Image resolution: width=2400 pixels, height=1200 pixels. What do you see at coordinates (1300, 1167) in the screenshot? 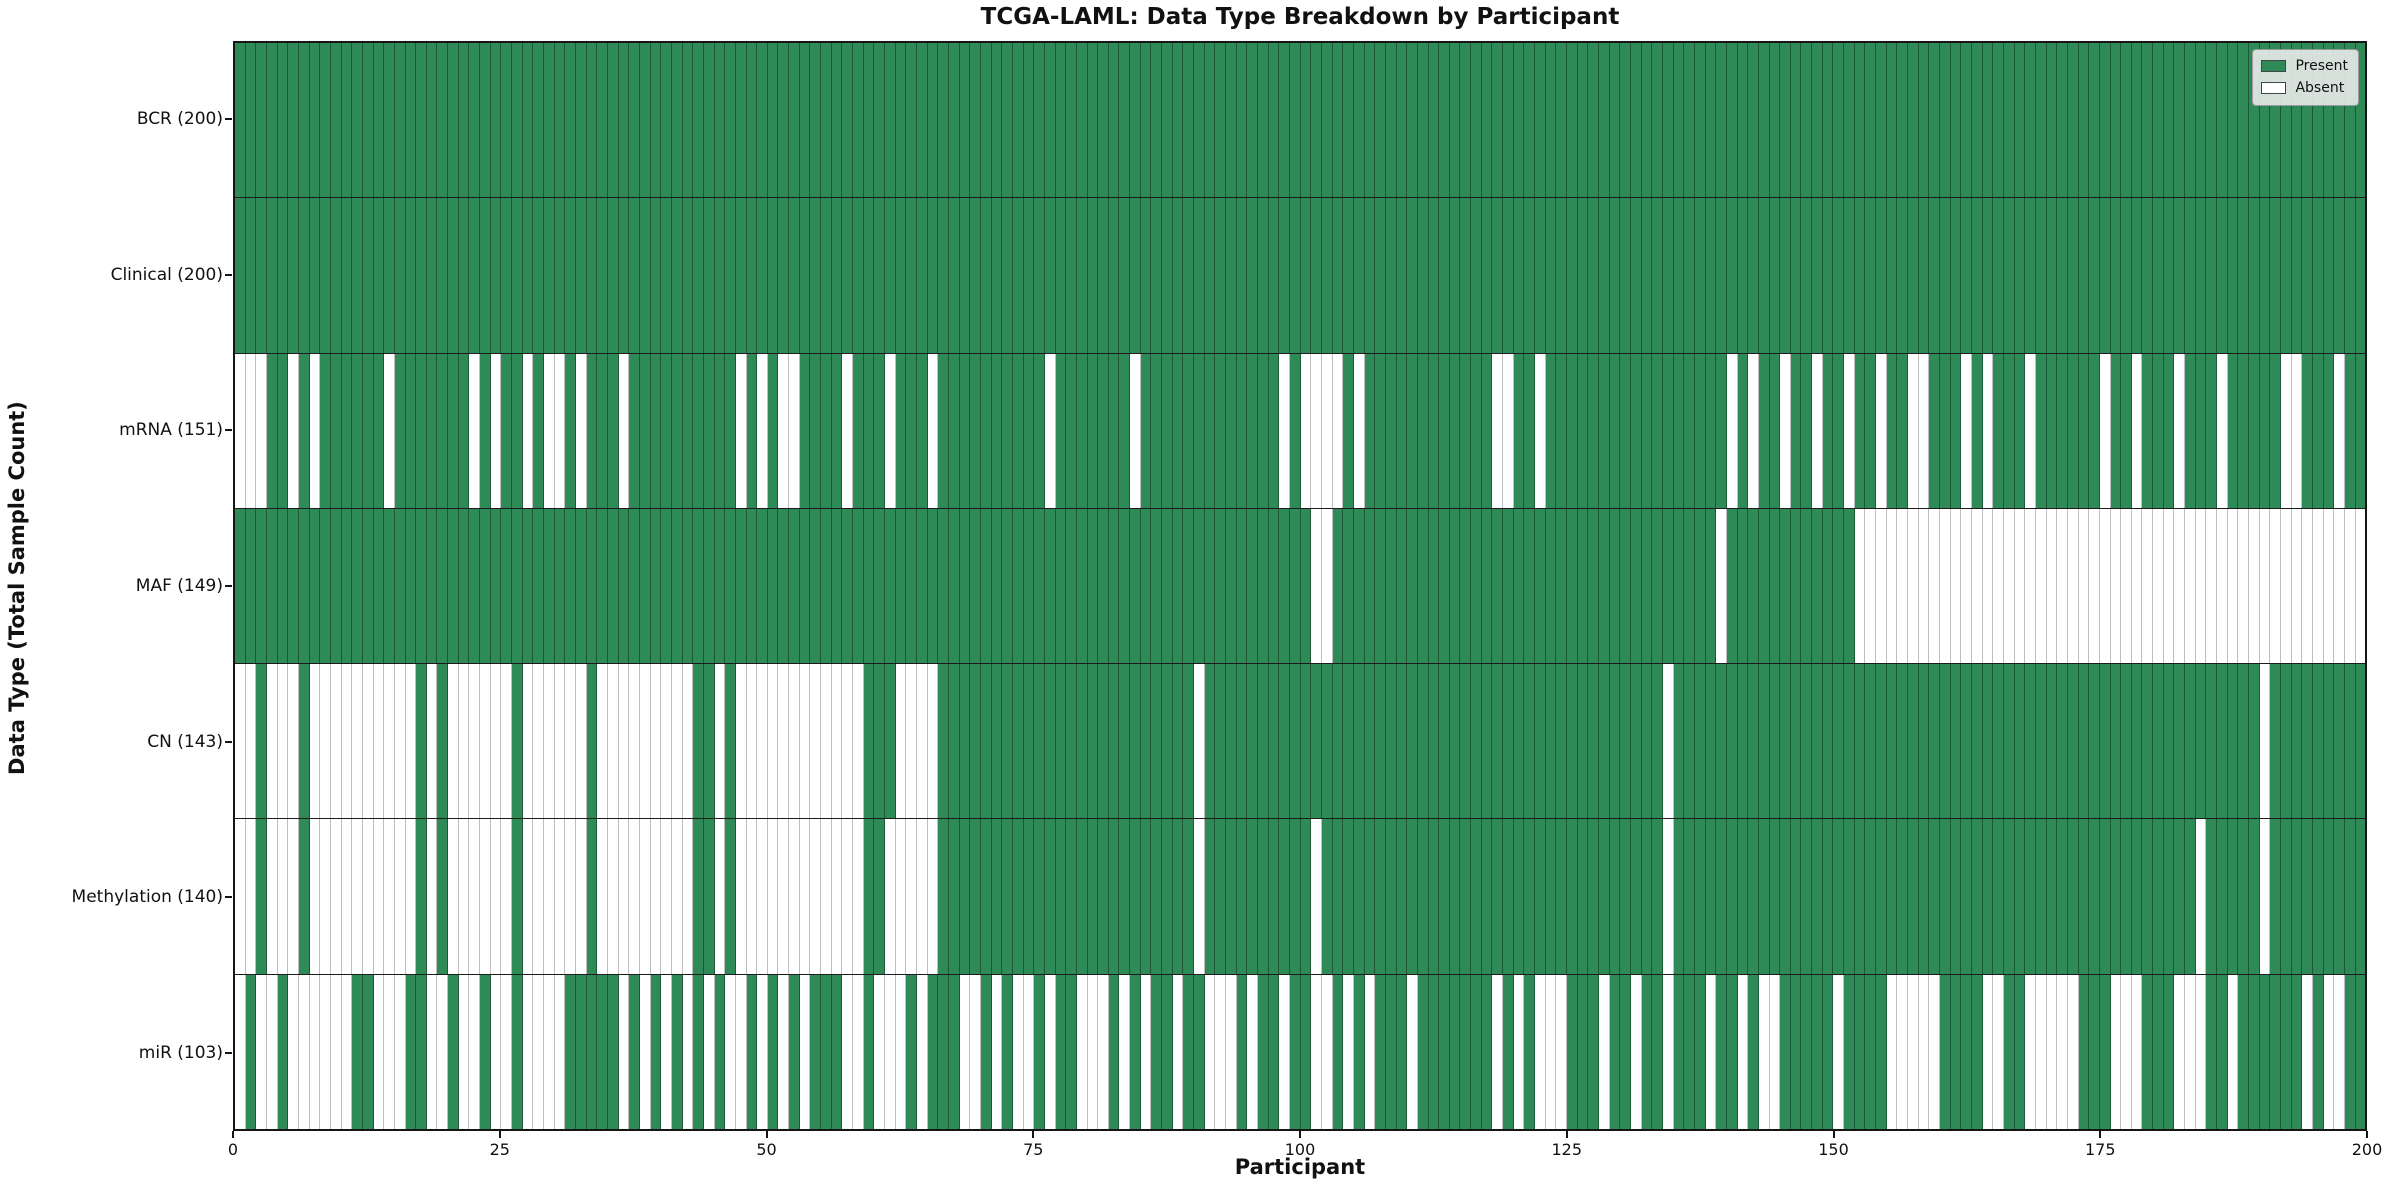
I see `x-axis-label: Participant` at bounding box center [1300, 1167].